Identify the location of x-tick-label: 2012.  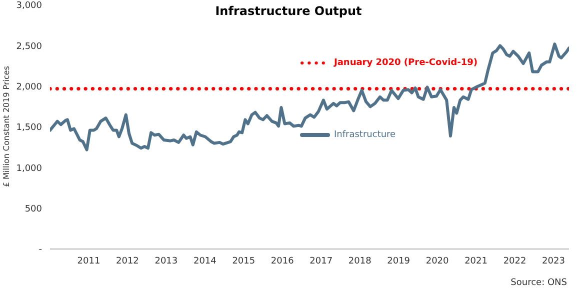
(127, 261).